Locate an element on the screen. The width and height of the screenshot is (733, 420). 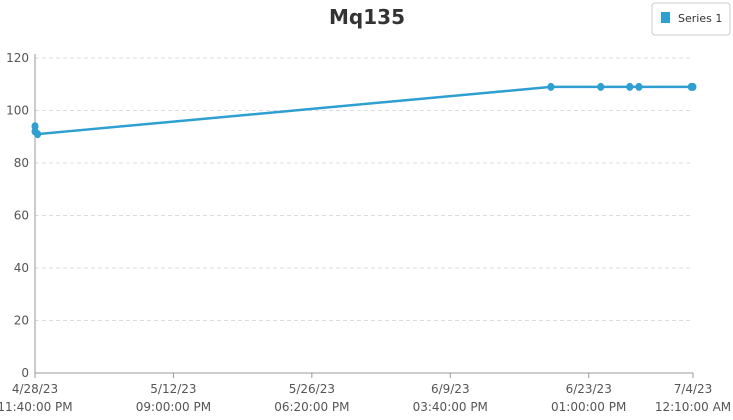
y-tick-label: 120 is located at coordinates (17, 58).